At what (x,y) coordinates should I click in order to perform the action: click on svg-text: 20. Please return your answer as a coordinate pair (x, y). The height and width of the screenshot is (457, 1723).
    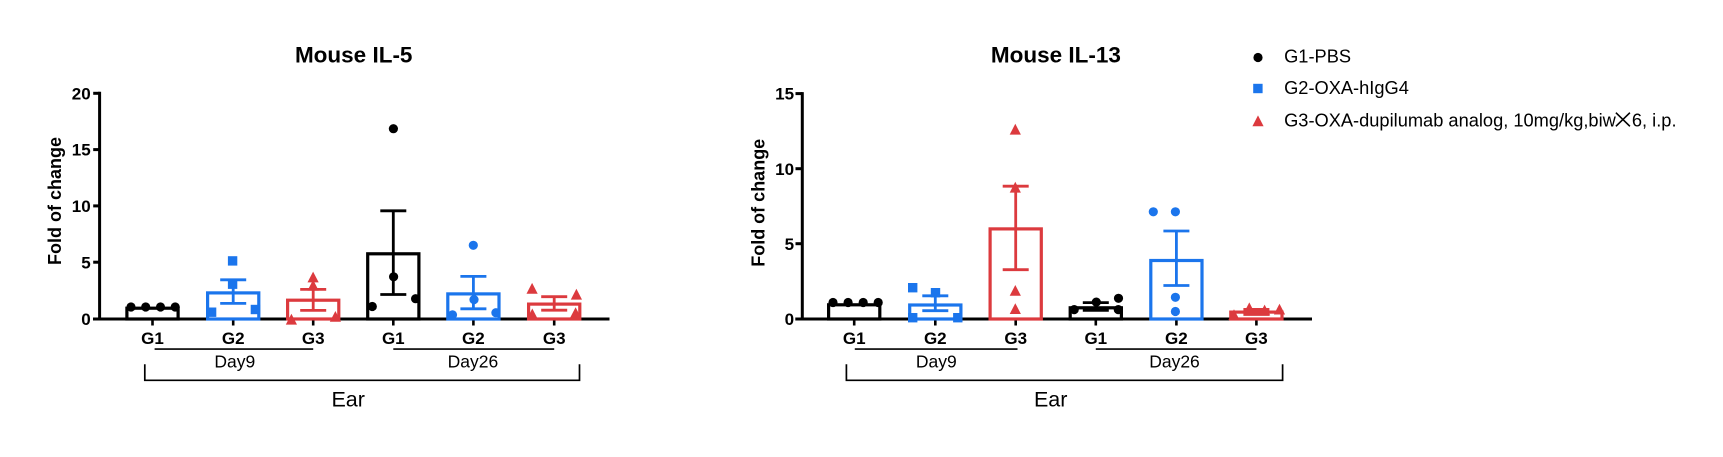
    Looking at the image, I should click on (81, 93).